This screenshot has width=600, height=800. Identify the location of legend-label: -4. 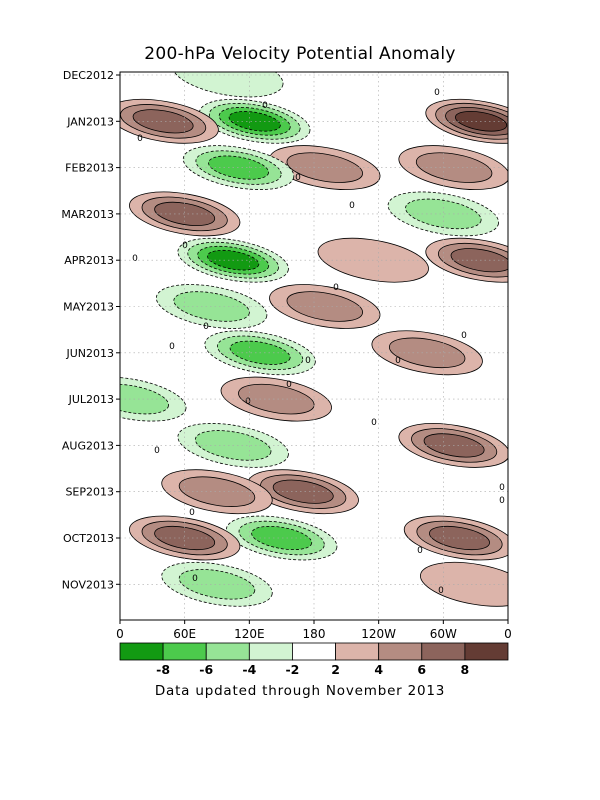
(249, 669).